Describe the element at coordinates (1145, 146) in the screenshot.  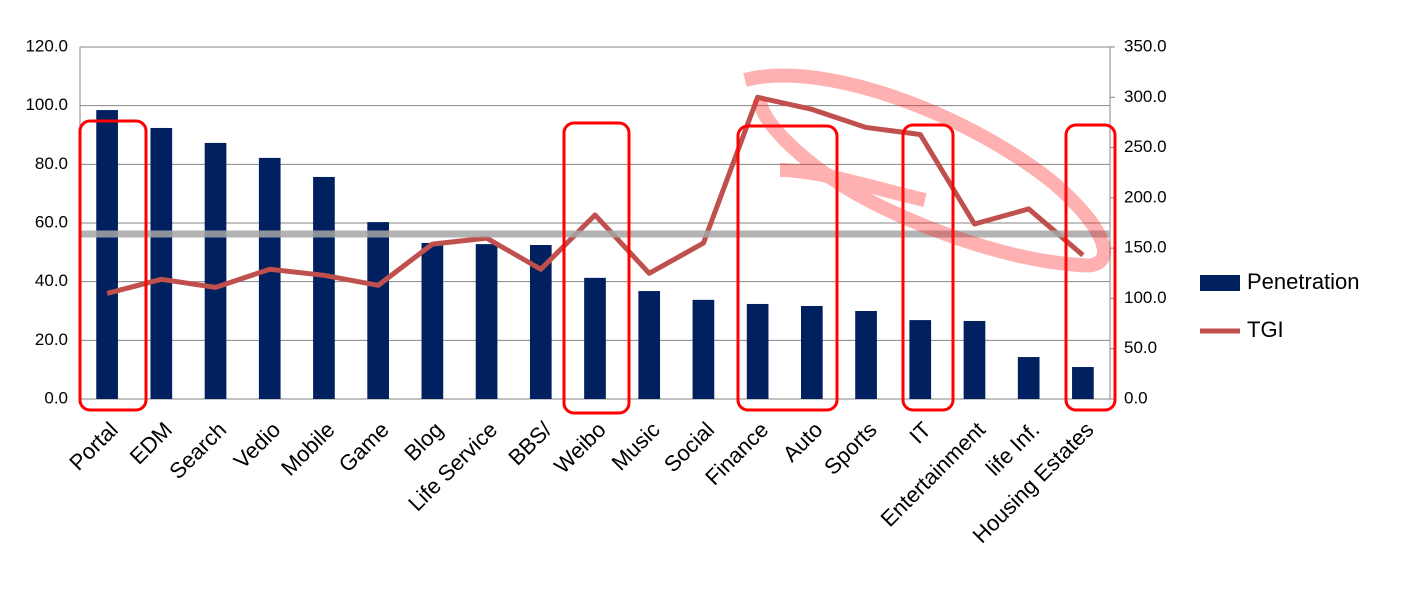
I see `y2-tick-label: 250.0` at that location.